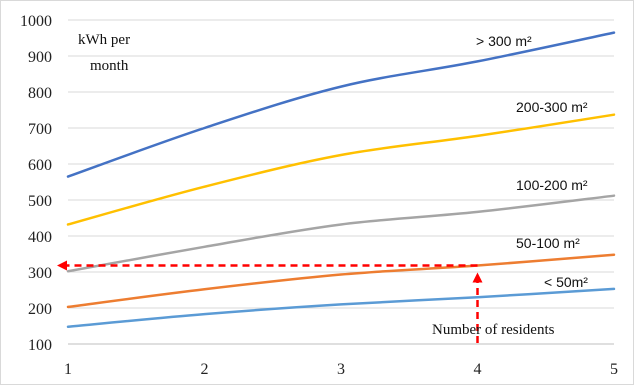 The image size is (634, 385). Describe the element at coordinates (552, 185) in the screenshot. I see `series-label-2: 100-200 m²` at that location.